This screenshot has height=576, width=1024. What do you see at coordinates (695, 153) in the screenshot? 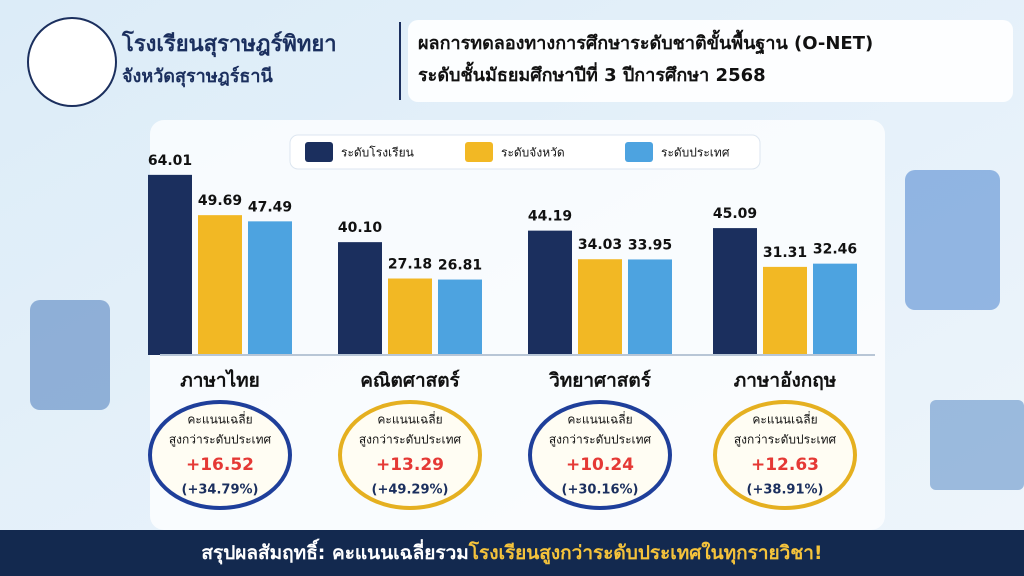
I see `legend-label: ระดับประเทศ` at bounding box center [695, 153].